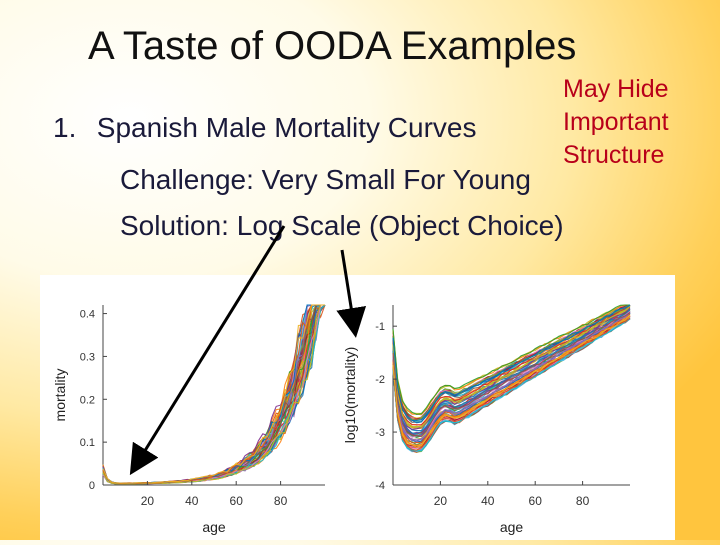 The image size is (720, 545). What do you see at coordinates (351, 293) in the screenshot?
I see `arrow-to-log-scale` at bounding box center [351, 293].